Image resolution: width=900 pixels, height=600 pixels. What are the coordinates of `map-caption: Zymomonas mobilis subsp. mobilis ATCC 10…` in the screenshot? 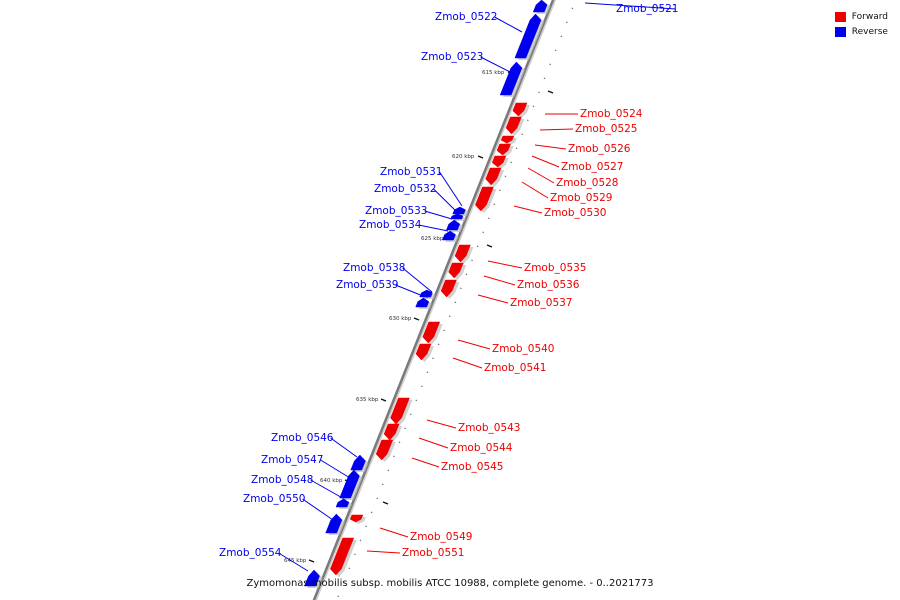 It's located at (450, 583).